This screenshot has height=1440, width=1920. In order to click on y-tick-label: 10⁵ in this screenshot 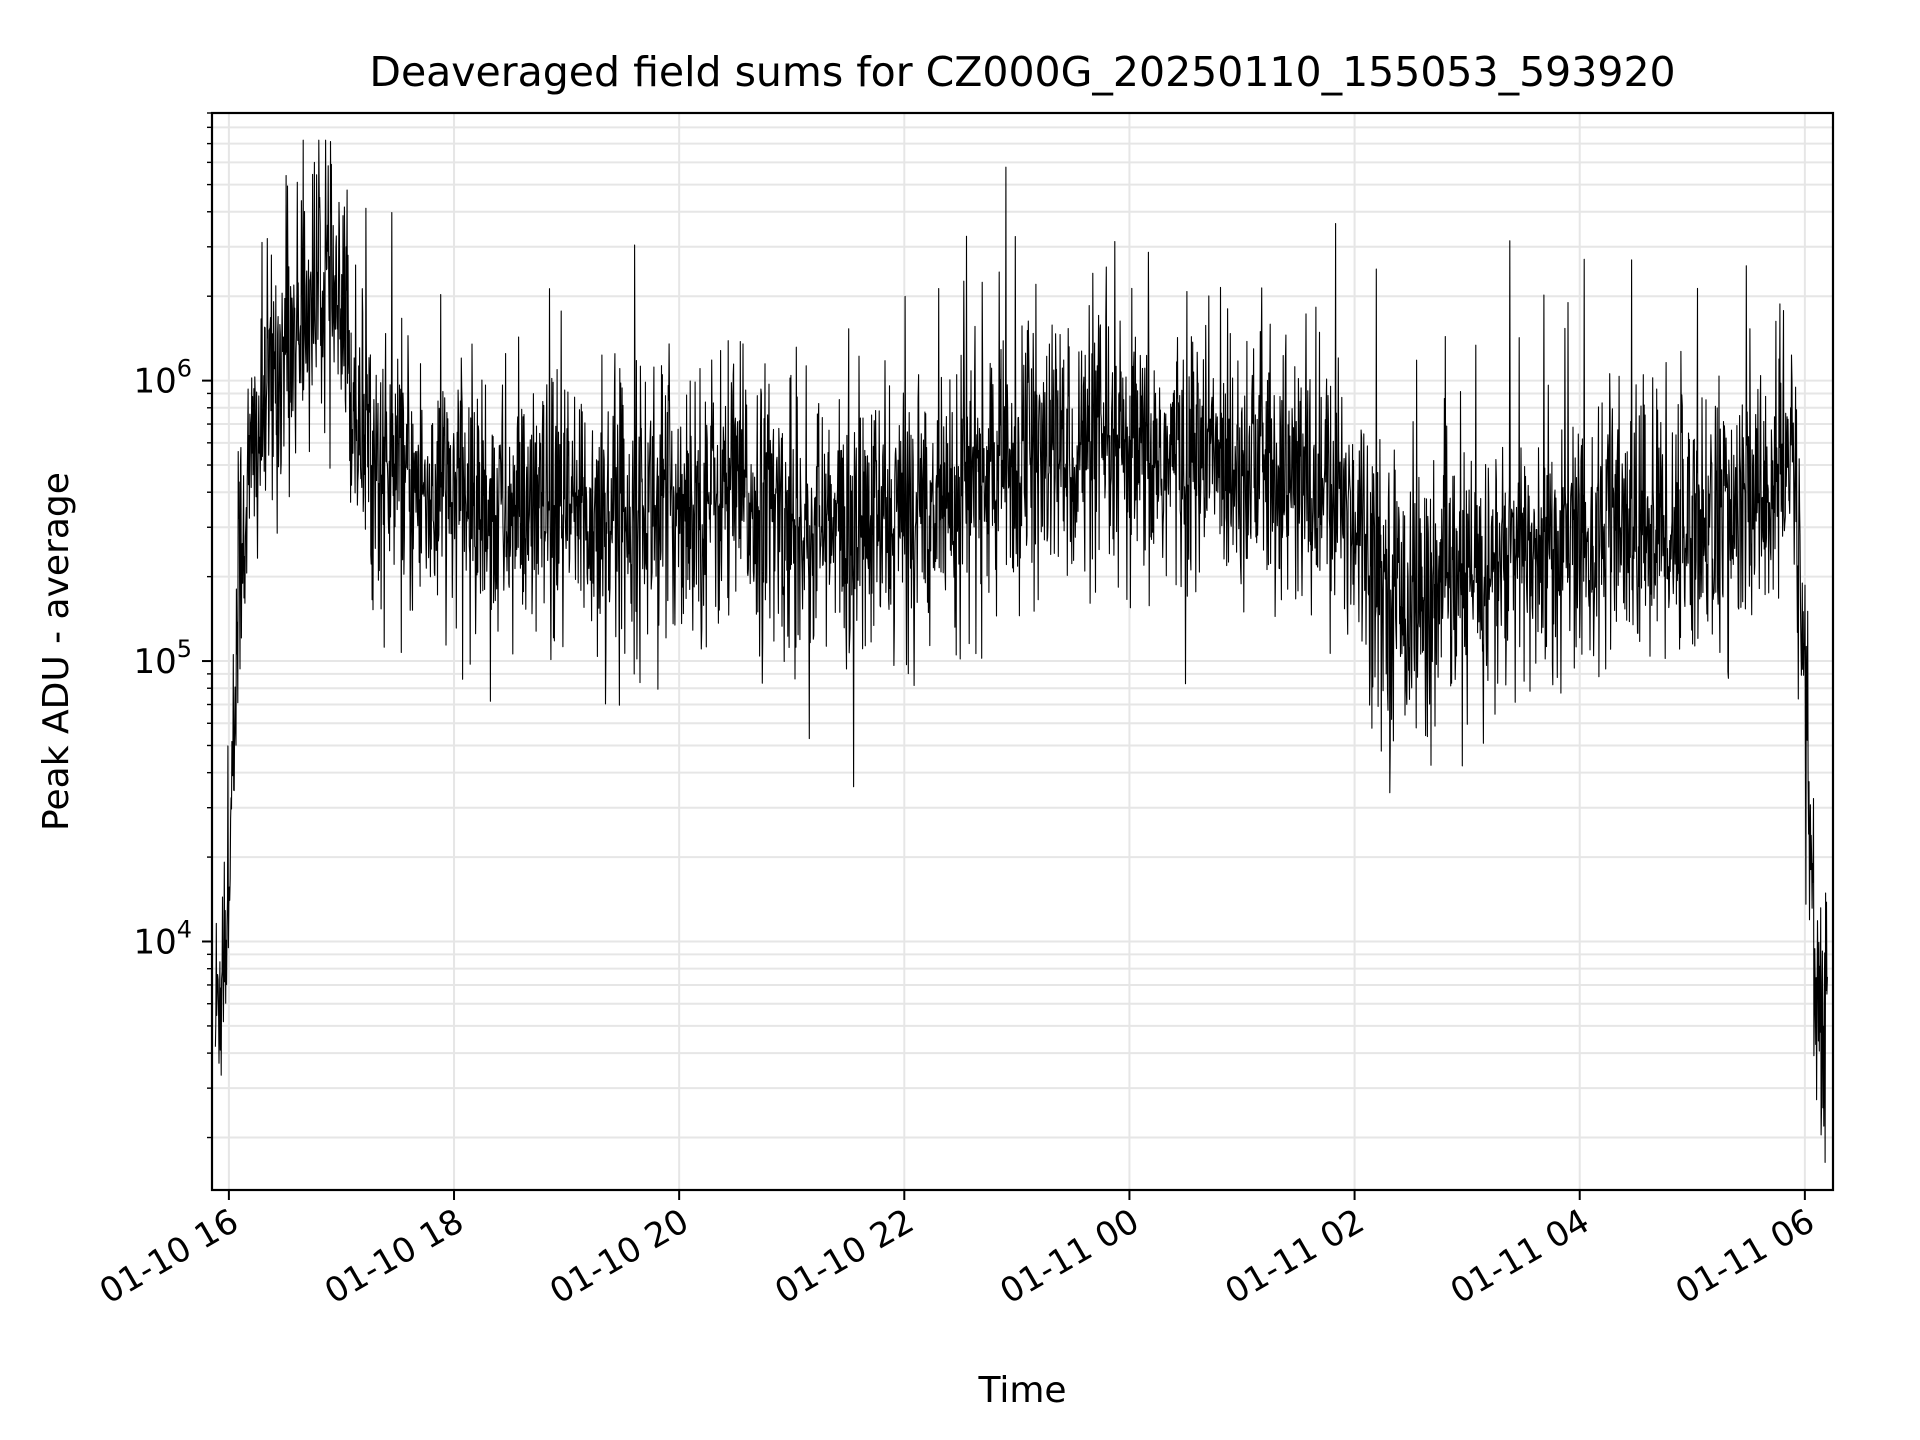, I will do `click(162, 658)`.